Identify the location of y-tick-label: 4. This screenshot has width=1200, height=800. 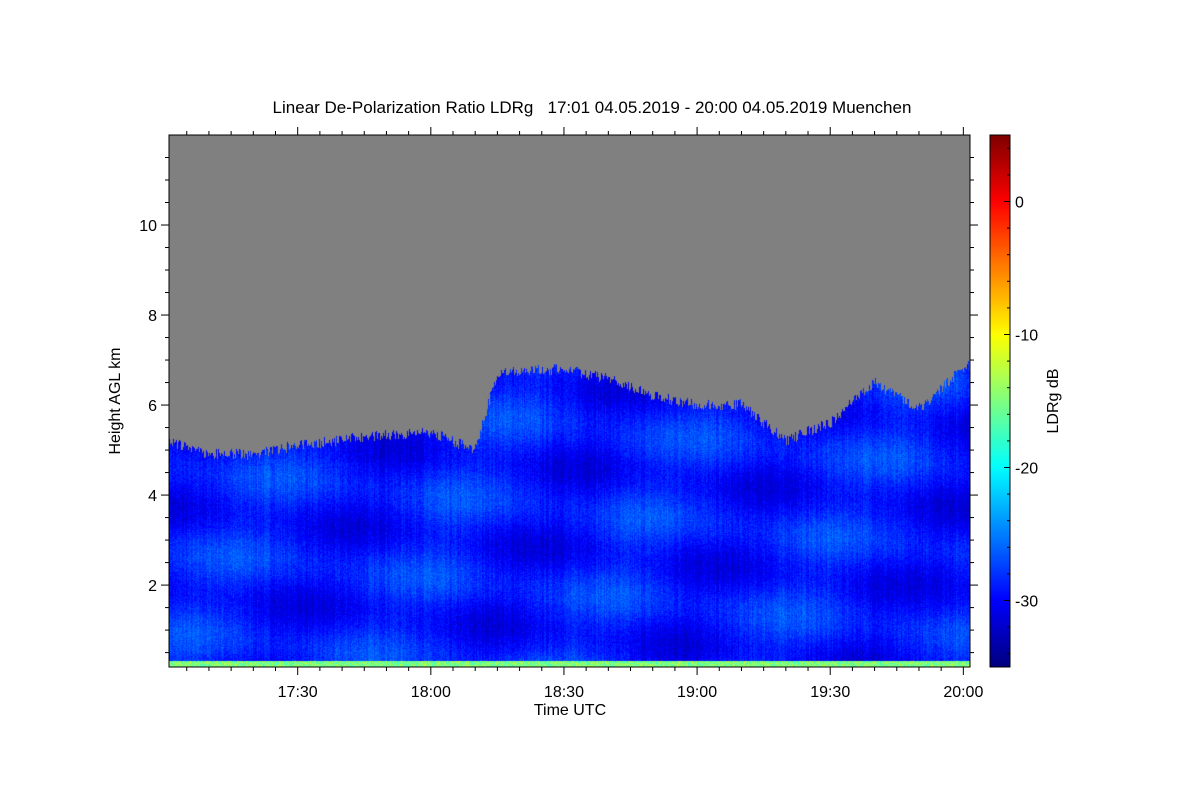
(152, 496).